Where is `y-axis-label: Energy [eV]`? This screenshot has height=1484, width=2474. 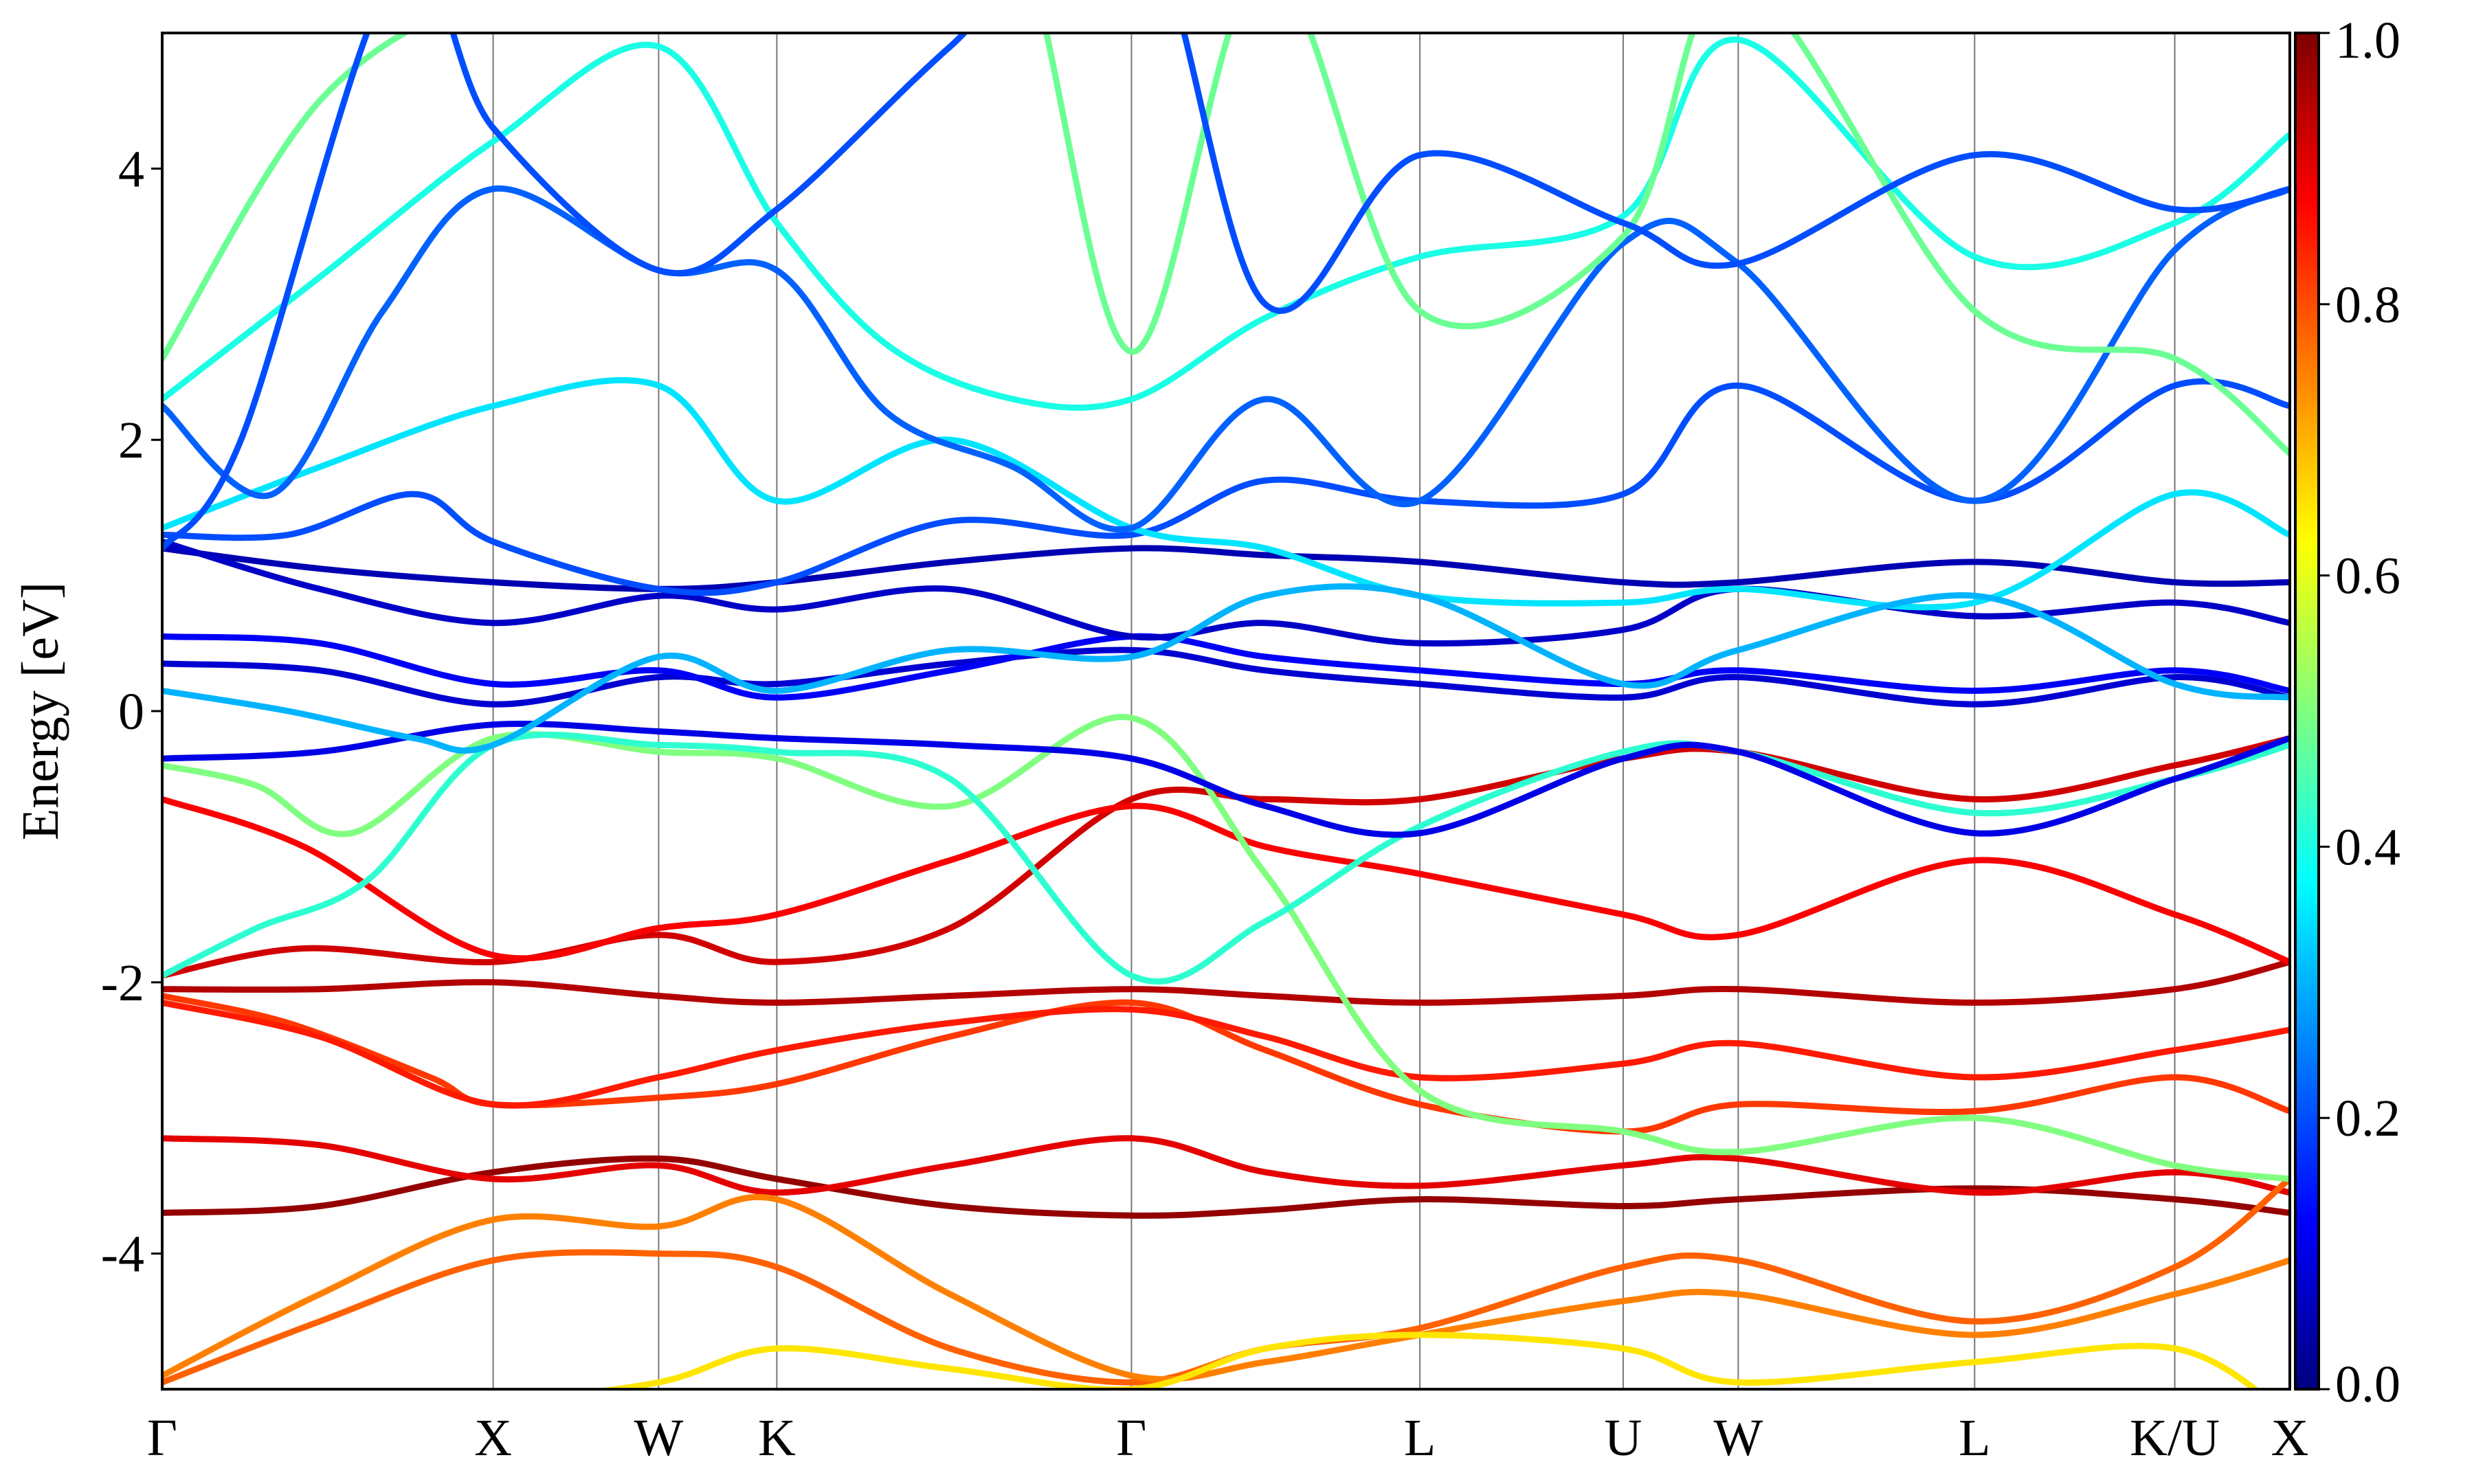
y-axis-label: Energy [eV] is located at coordinates (40, 711).